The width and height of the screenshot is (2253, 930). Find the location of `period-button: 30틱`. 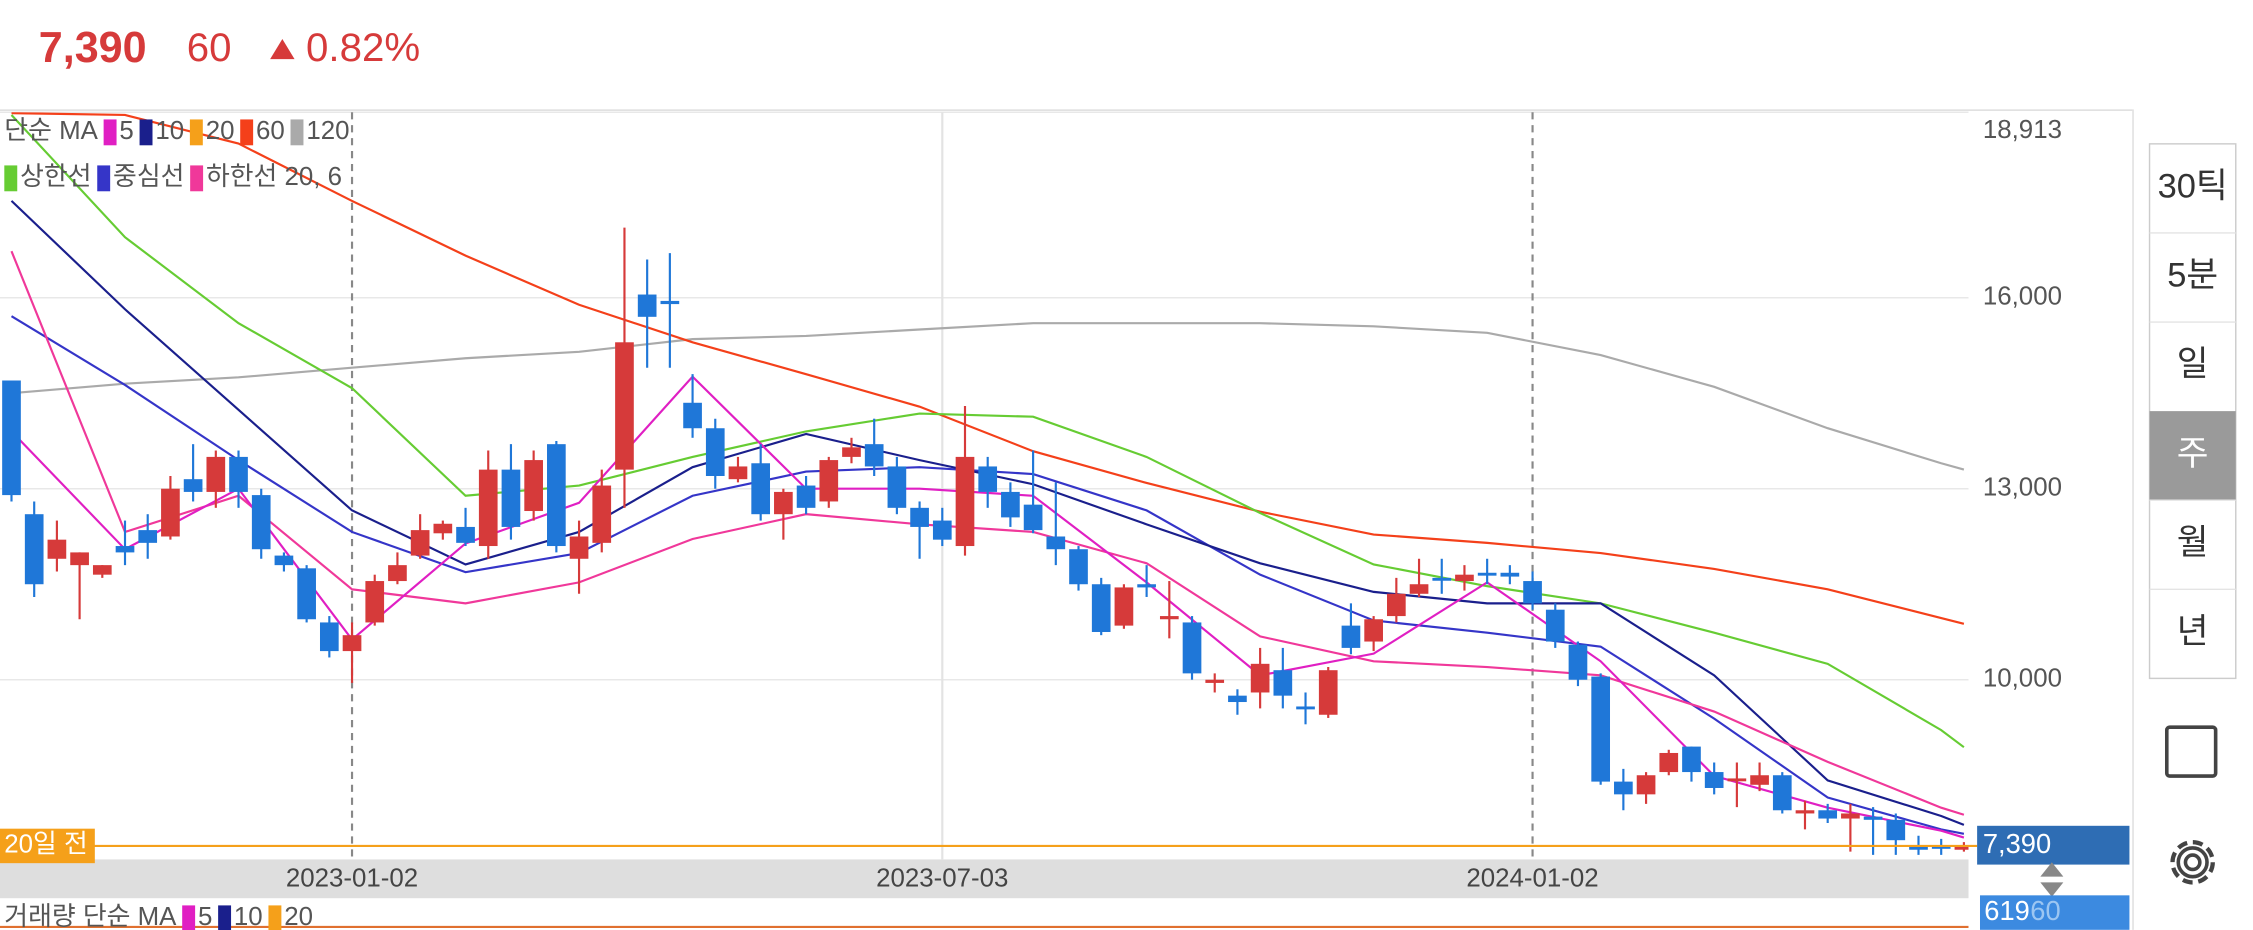

period-button: 30틱 is located at coordinates (2193, 187).